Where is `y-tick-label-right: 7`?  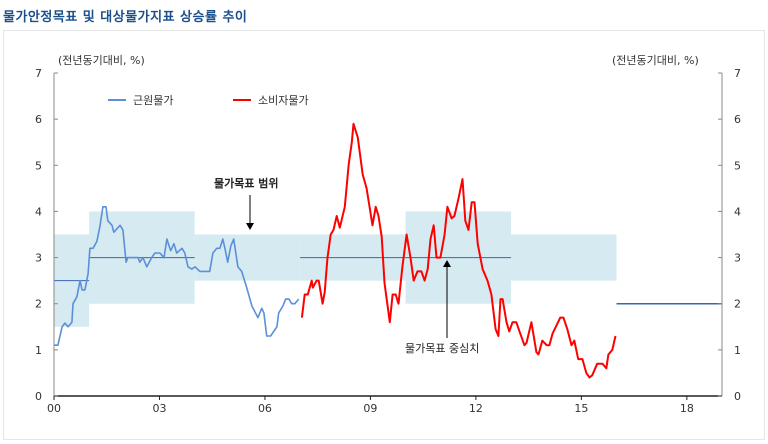 y-tick-label-right: 7 is located at coordinates (737, 73).